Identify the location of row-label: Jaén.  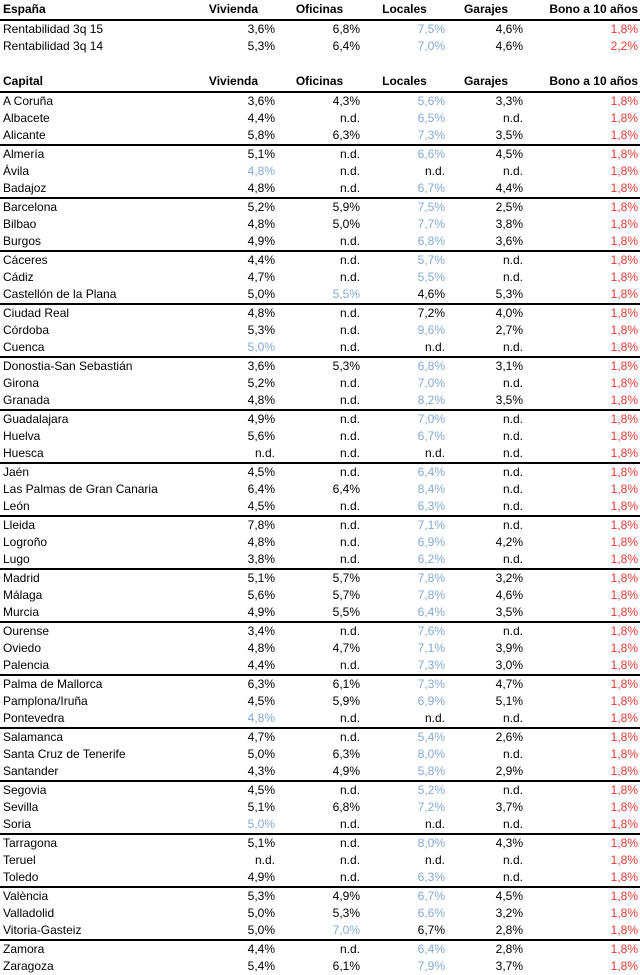
(16, 472).